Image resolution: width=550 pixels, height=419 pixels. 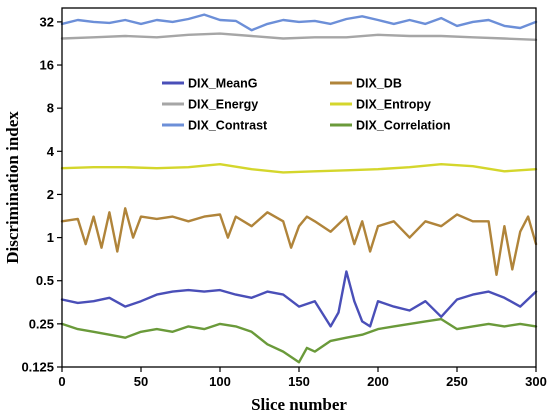 What do you see at coordinates (12, 187) in the screenshot?
I see `y-axis-label: Discrimination index` at bounding box center [12, 187].